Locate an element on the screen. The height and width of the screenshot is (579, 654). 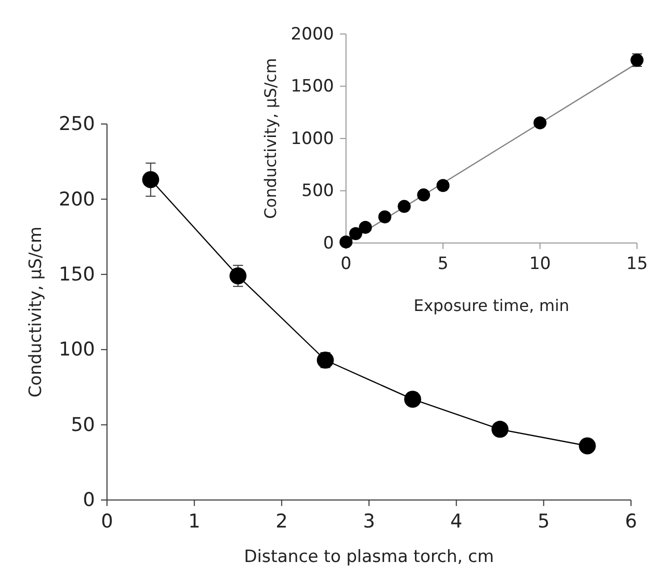
x-axis-title: Distance to plasma torch, cm is located at coordinates (369, 557).